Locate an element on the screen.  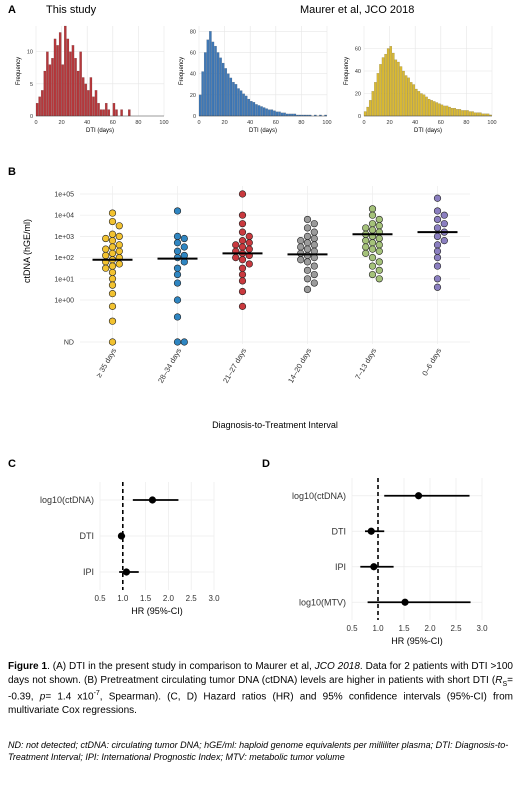
y-tick-label: IPI is located at coordinates (88, 572).